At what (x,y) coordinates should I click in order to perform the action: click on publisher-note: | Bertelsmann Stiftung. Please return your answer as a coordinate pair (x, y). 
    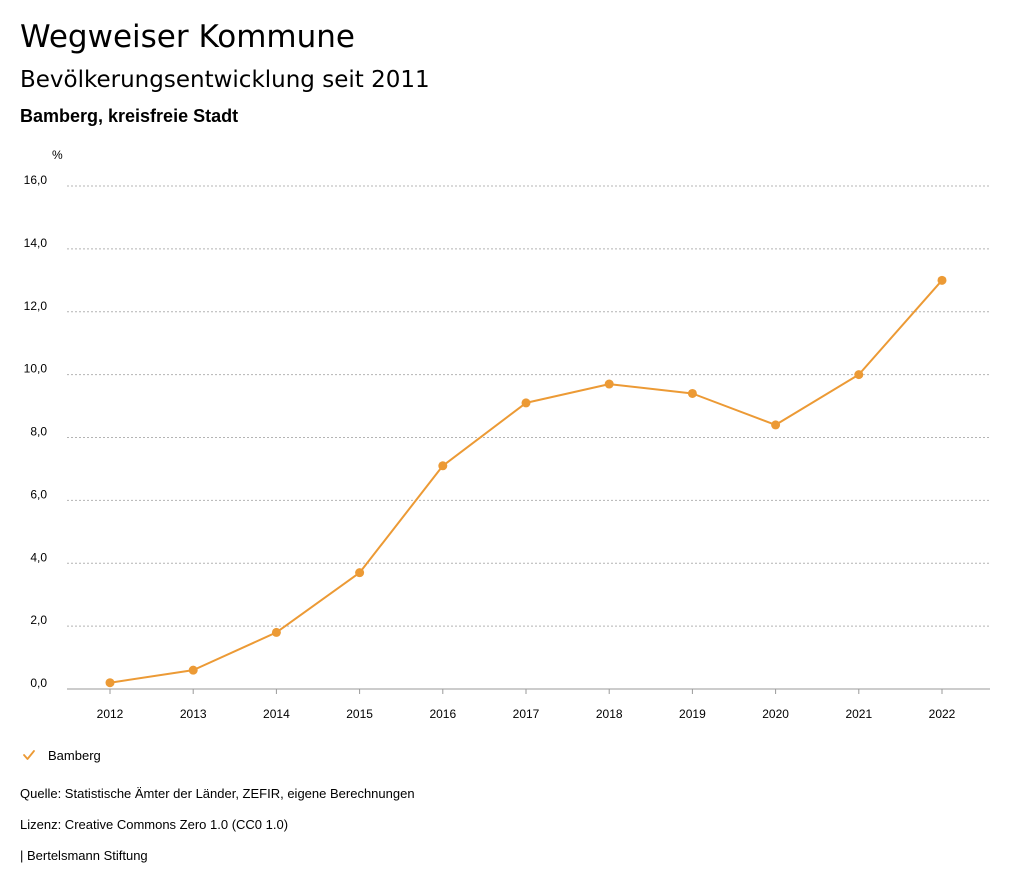
    Looking at the image, I should click on (84, 855).